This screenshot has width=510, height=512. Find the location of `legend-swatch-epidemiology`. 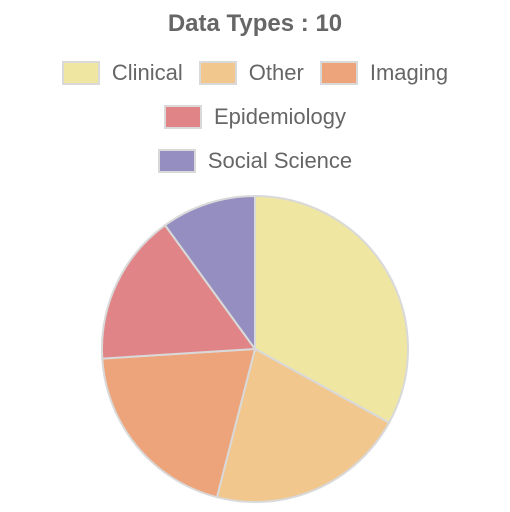

legend-swatch-epidemiology is located at coordinates (182, 117).